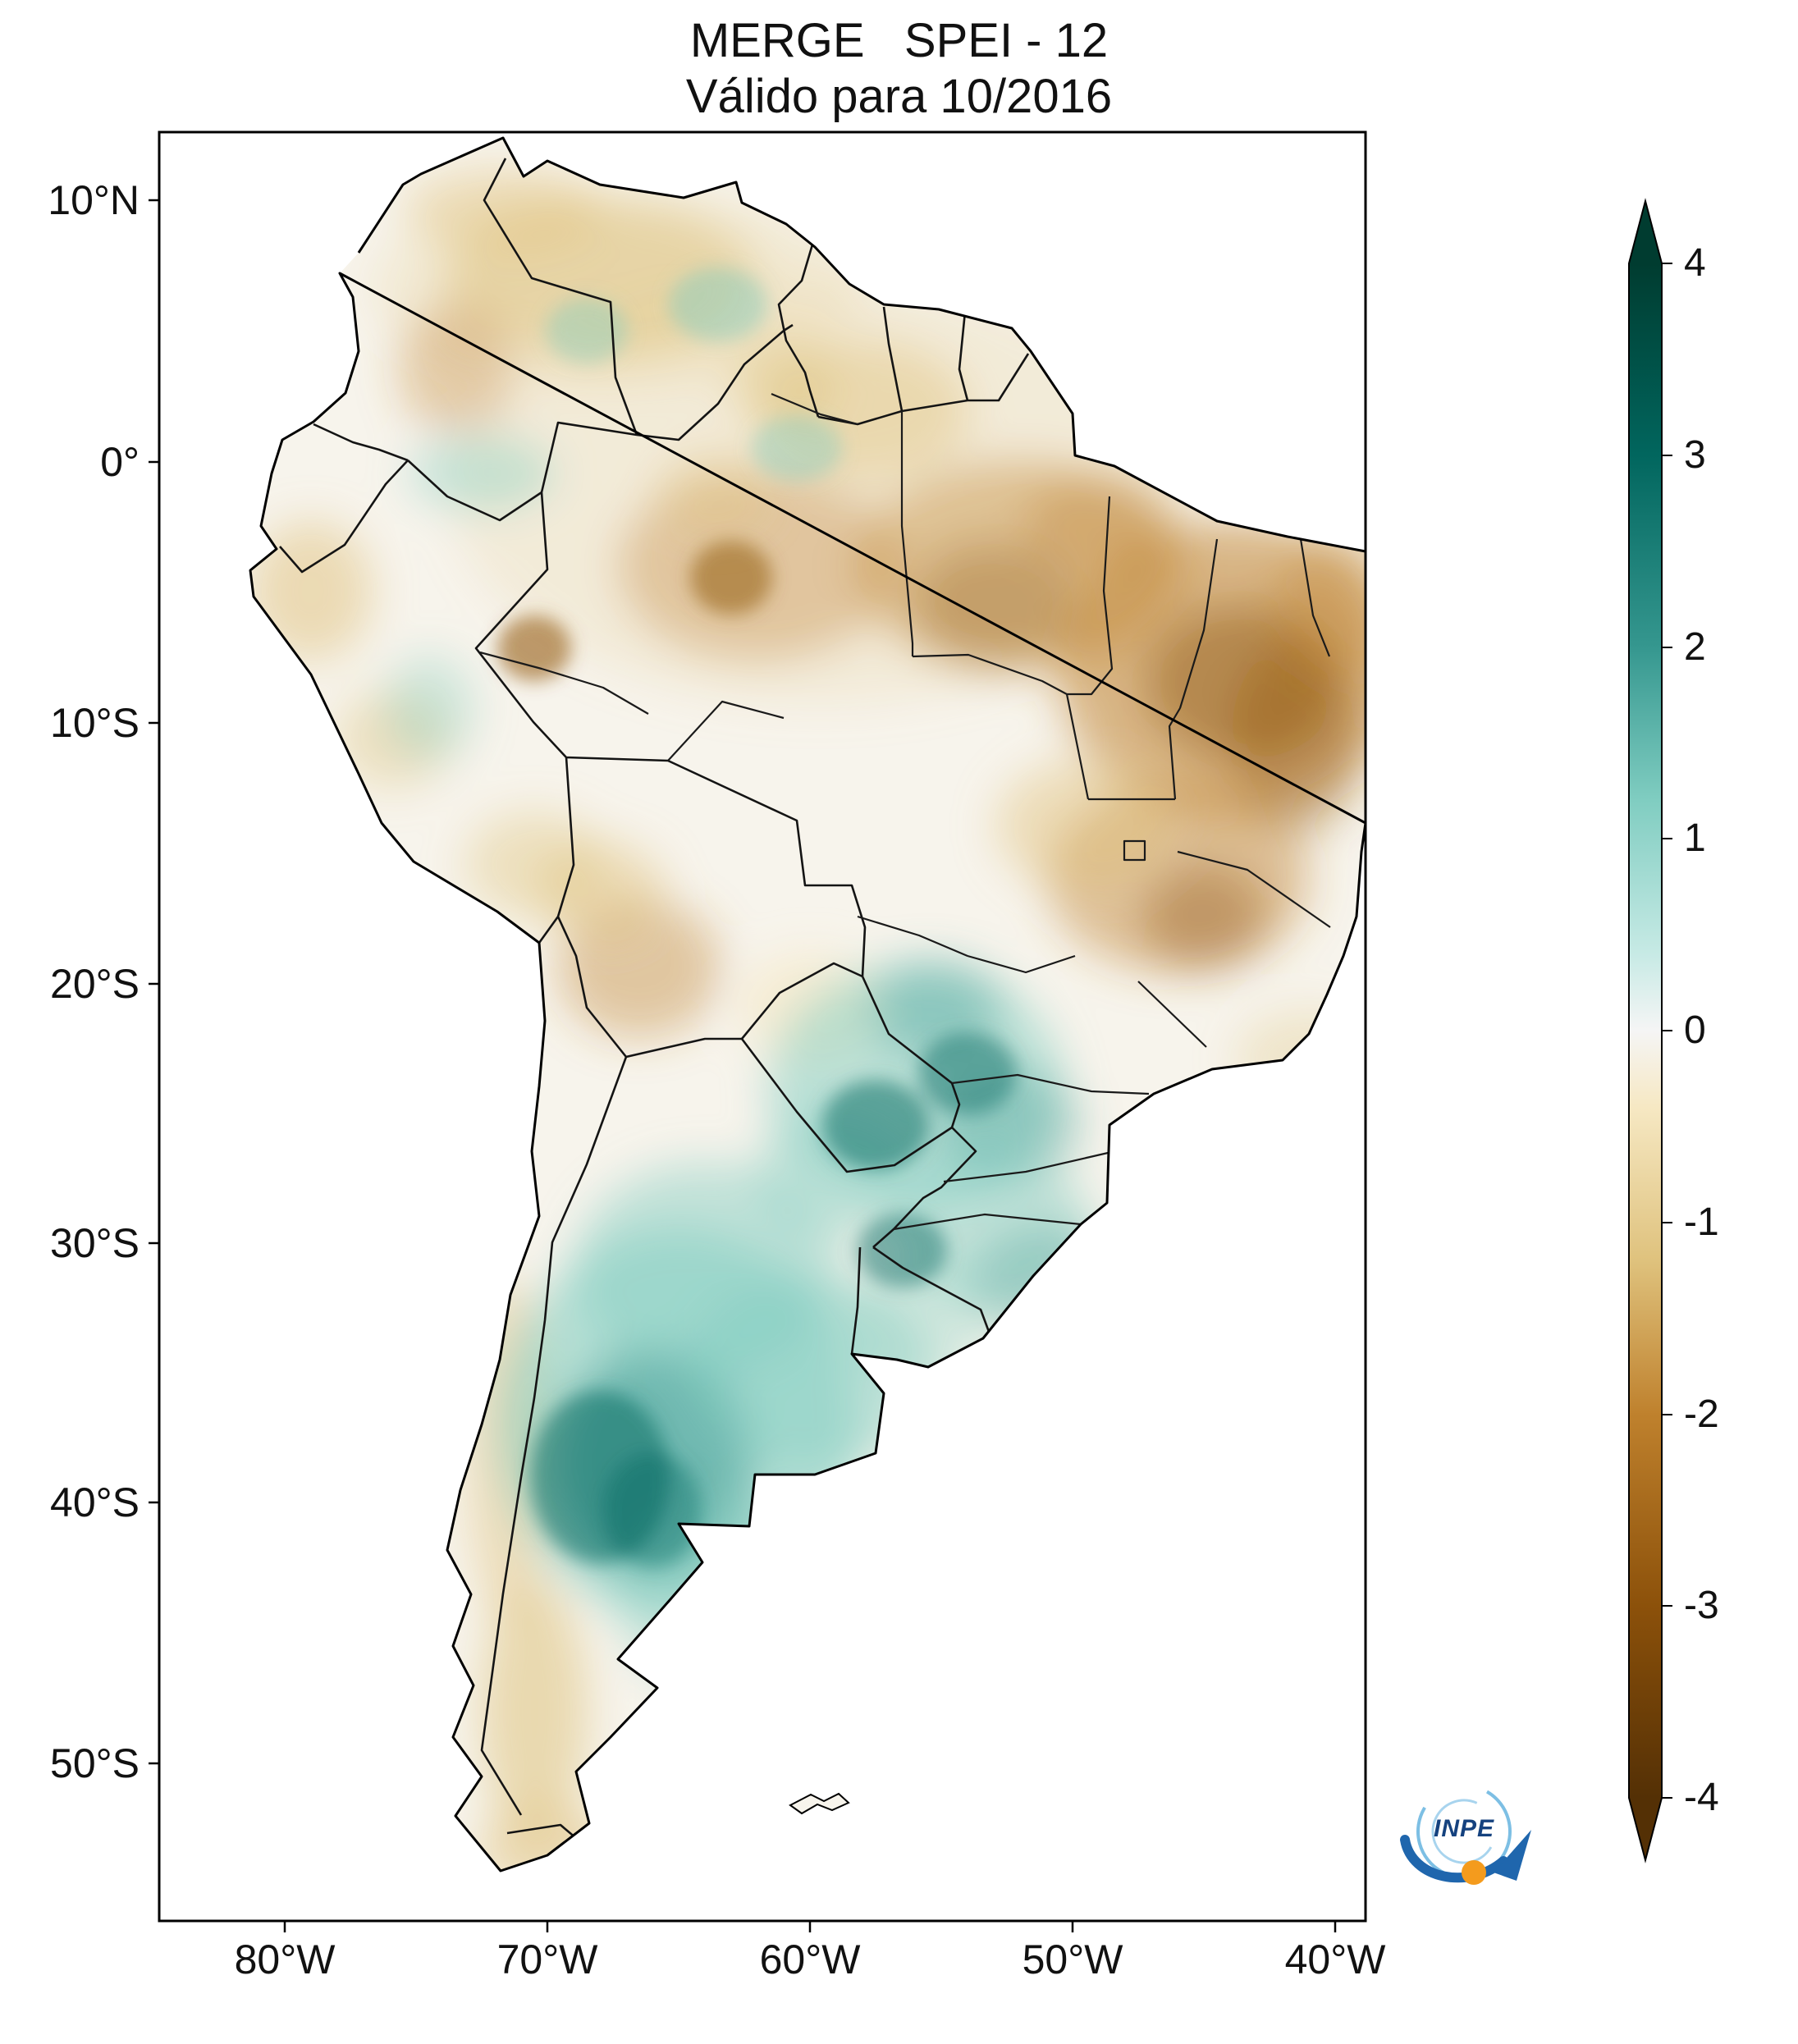 This screenshot has height=2044, width=1798. I want to click on cbtick-3: 3, so click(1695, 455).